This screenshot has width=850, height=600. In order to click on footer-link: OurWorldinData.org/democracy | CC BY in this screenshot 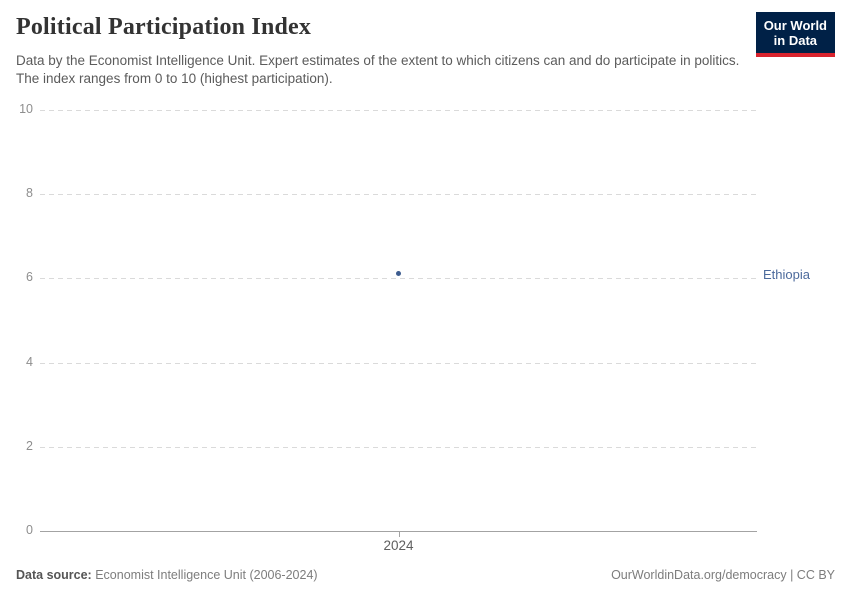, I will do `click(723, 575)`.